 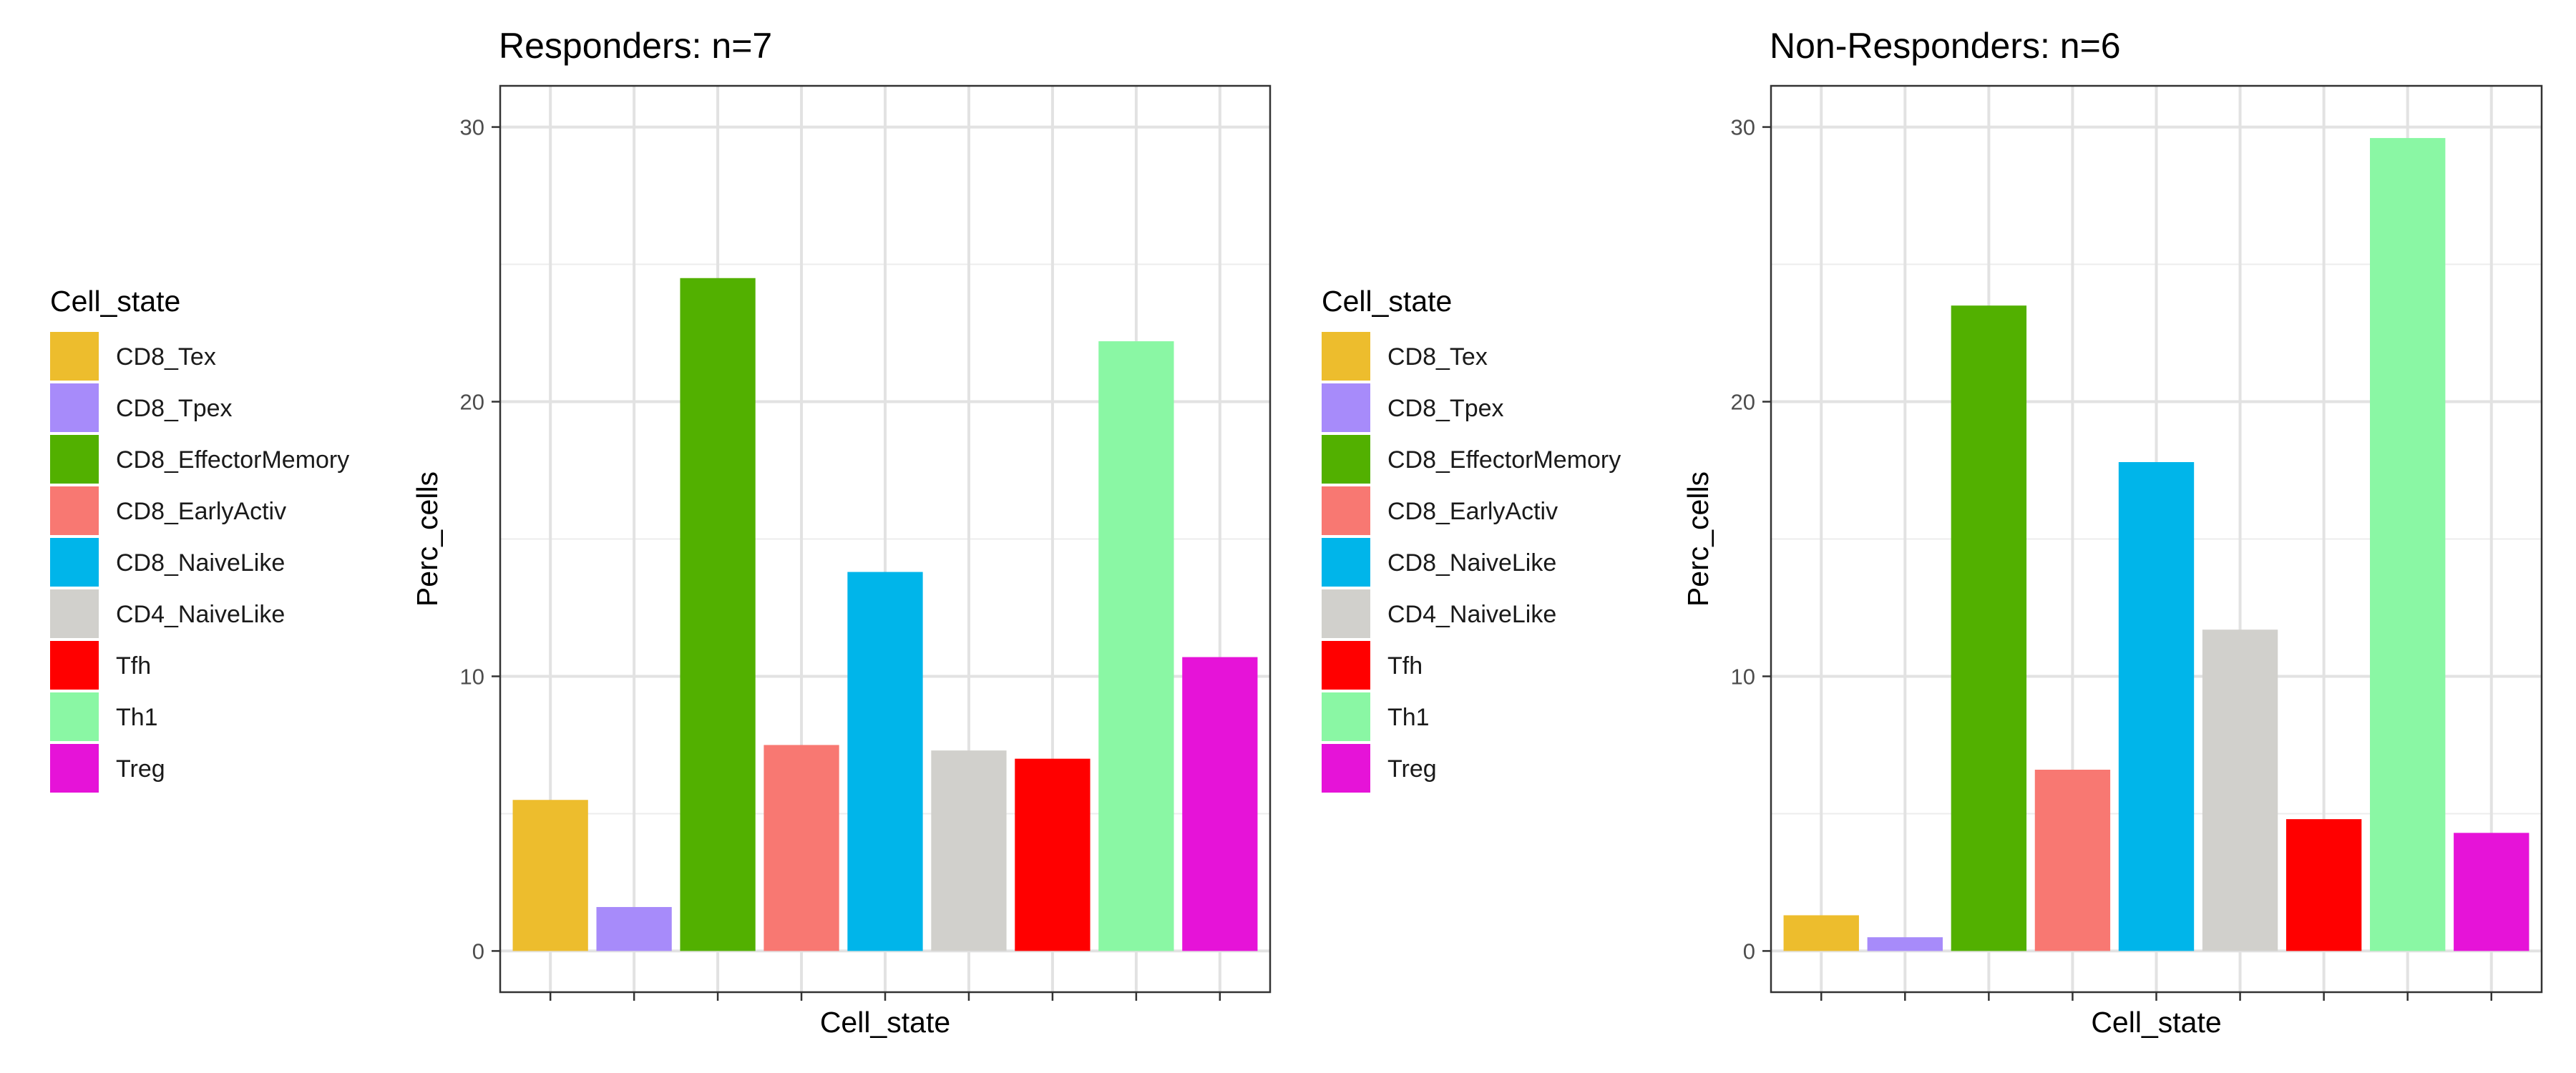 I want to click on chart-title: Non-Responders: n=6, so click(x=1945, y=46).